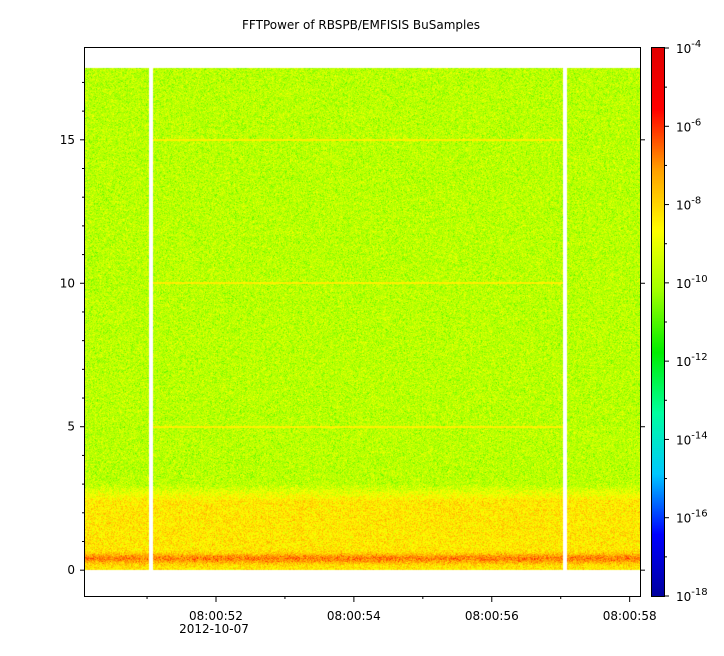 Image resolution: width=724 pixels, height=656 pixels. What do you see at coordinates (214, 629) in the screenshot?
I see `x-date-label: 2012-10-07` at bounding box center [214, 629].